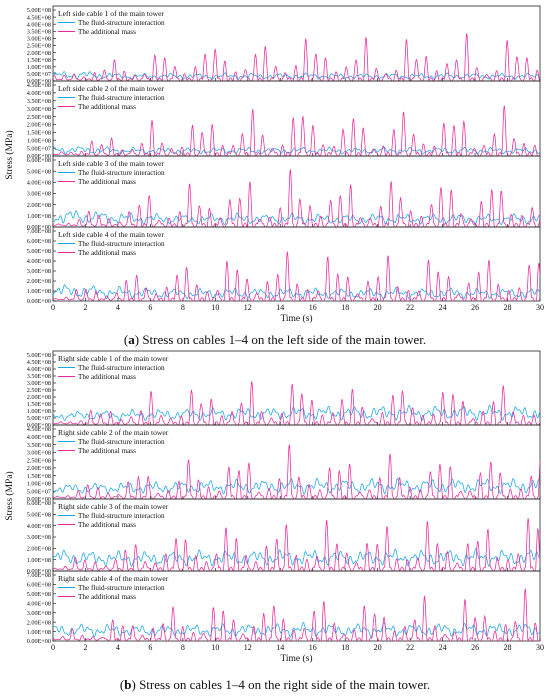  What do you see at coordinates (443, 647) in the screenshot?
I see `x-tick-label: 24` at bounding box center [443, 647].